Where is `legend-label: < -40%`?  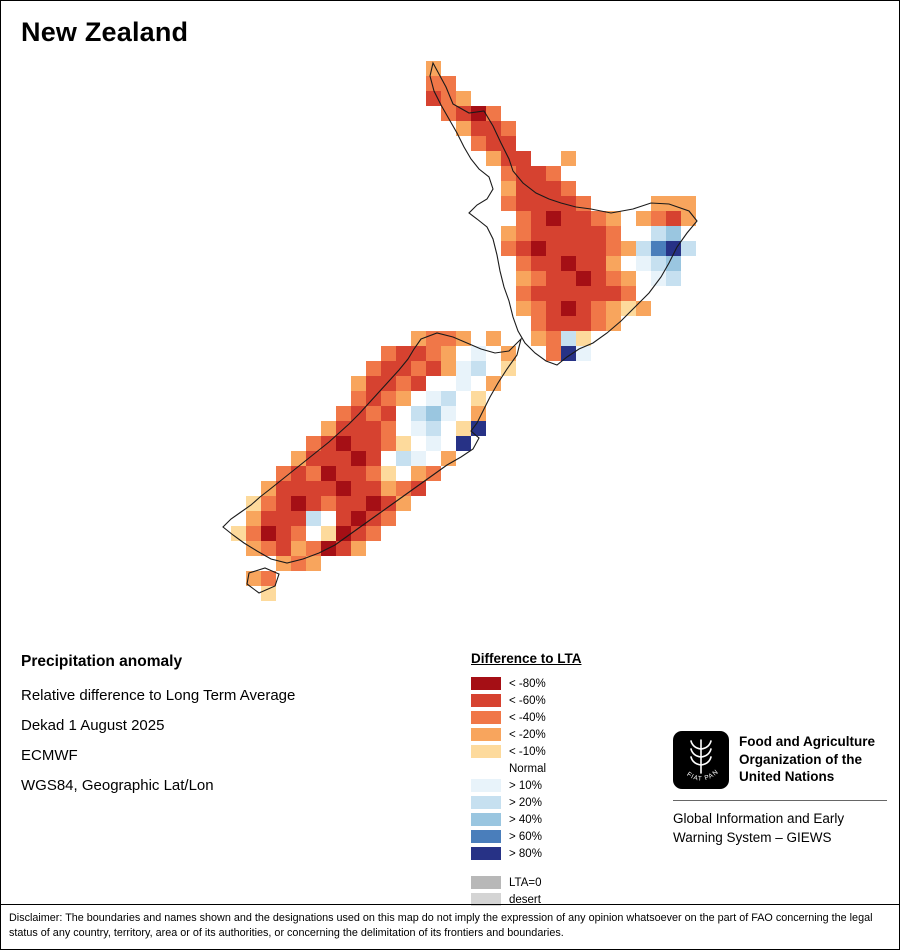
legend-label: < -40% is located at coordinates (527, 717).